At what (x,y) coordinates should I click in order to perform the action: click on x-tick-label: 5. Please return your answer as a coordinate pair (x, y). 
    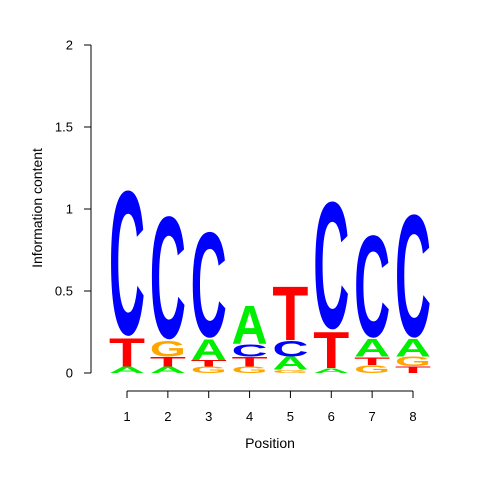
    Looking at the image, I should click on (290, 416).